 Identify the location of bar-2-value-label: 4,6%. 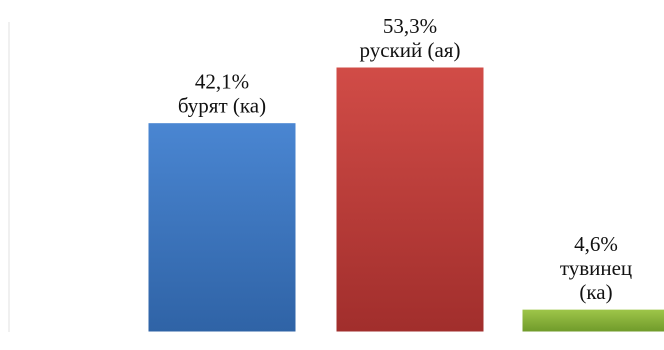
(596, 244).